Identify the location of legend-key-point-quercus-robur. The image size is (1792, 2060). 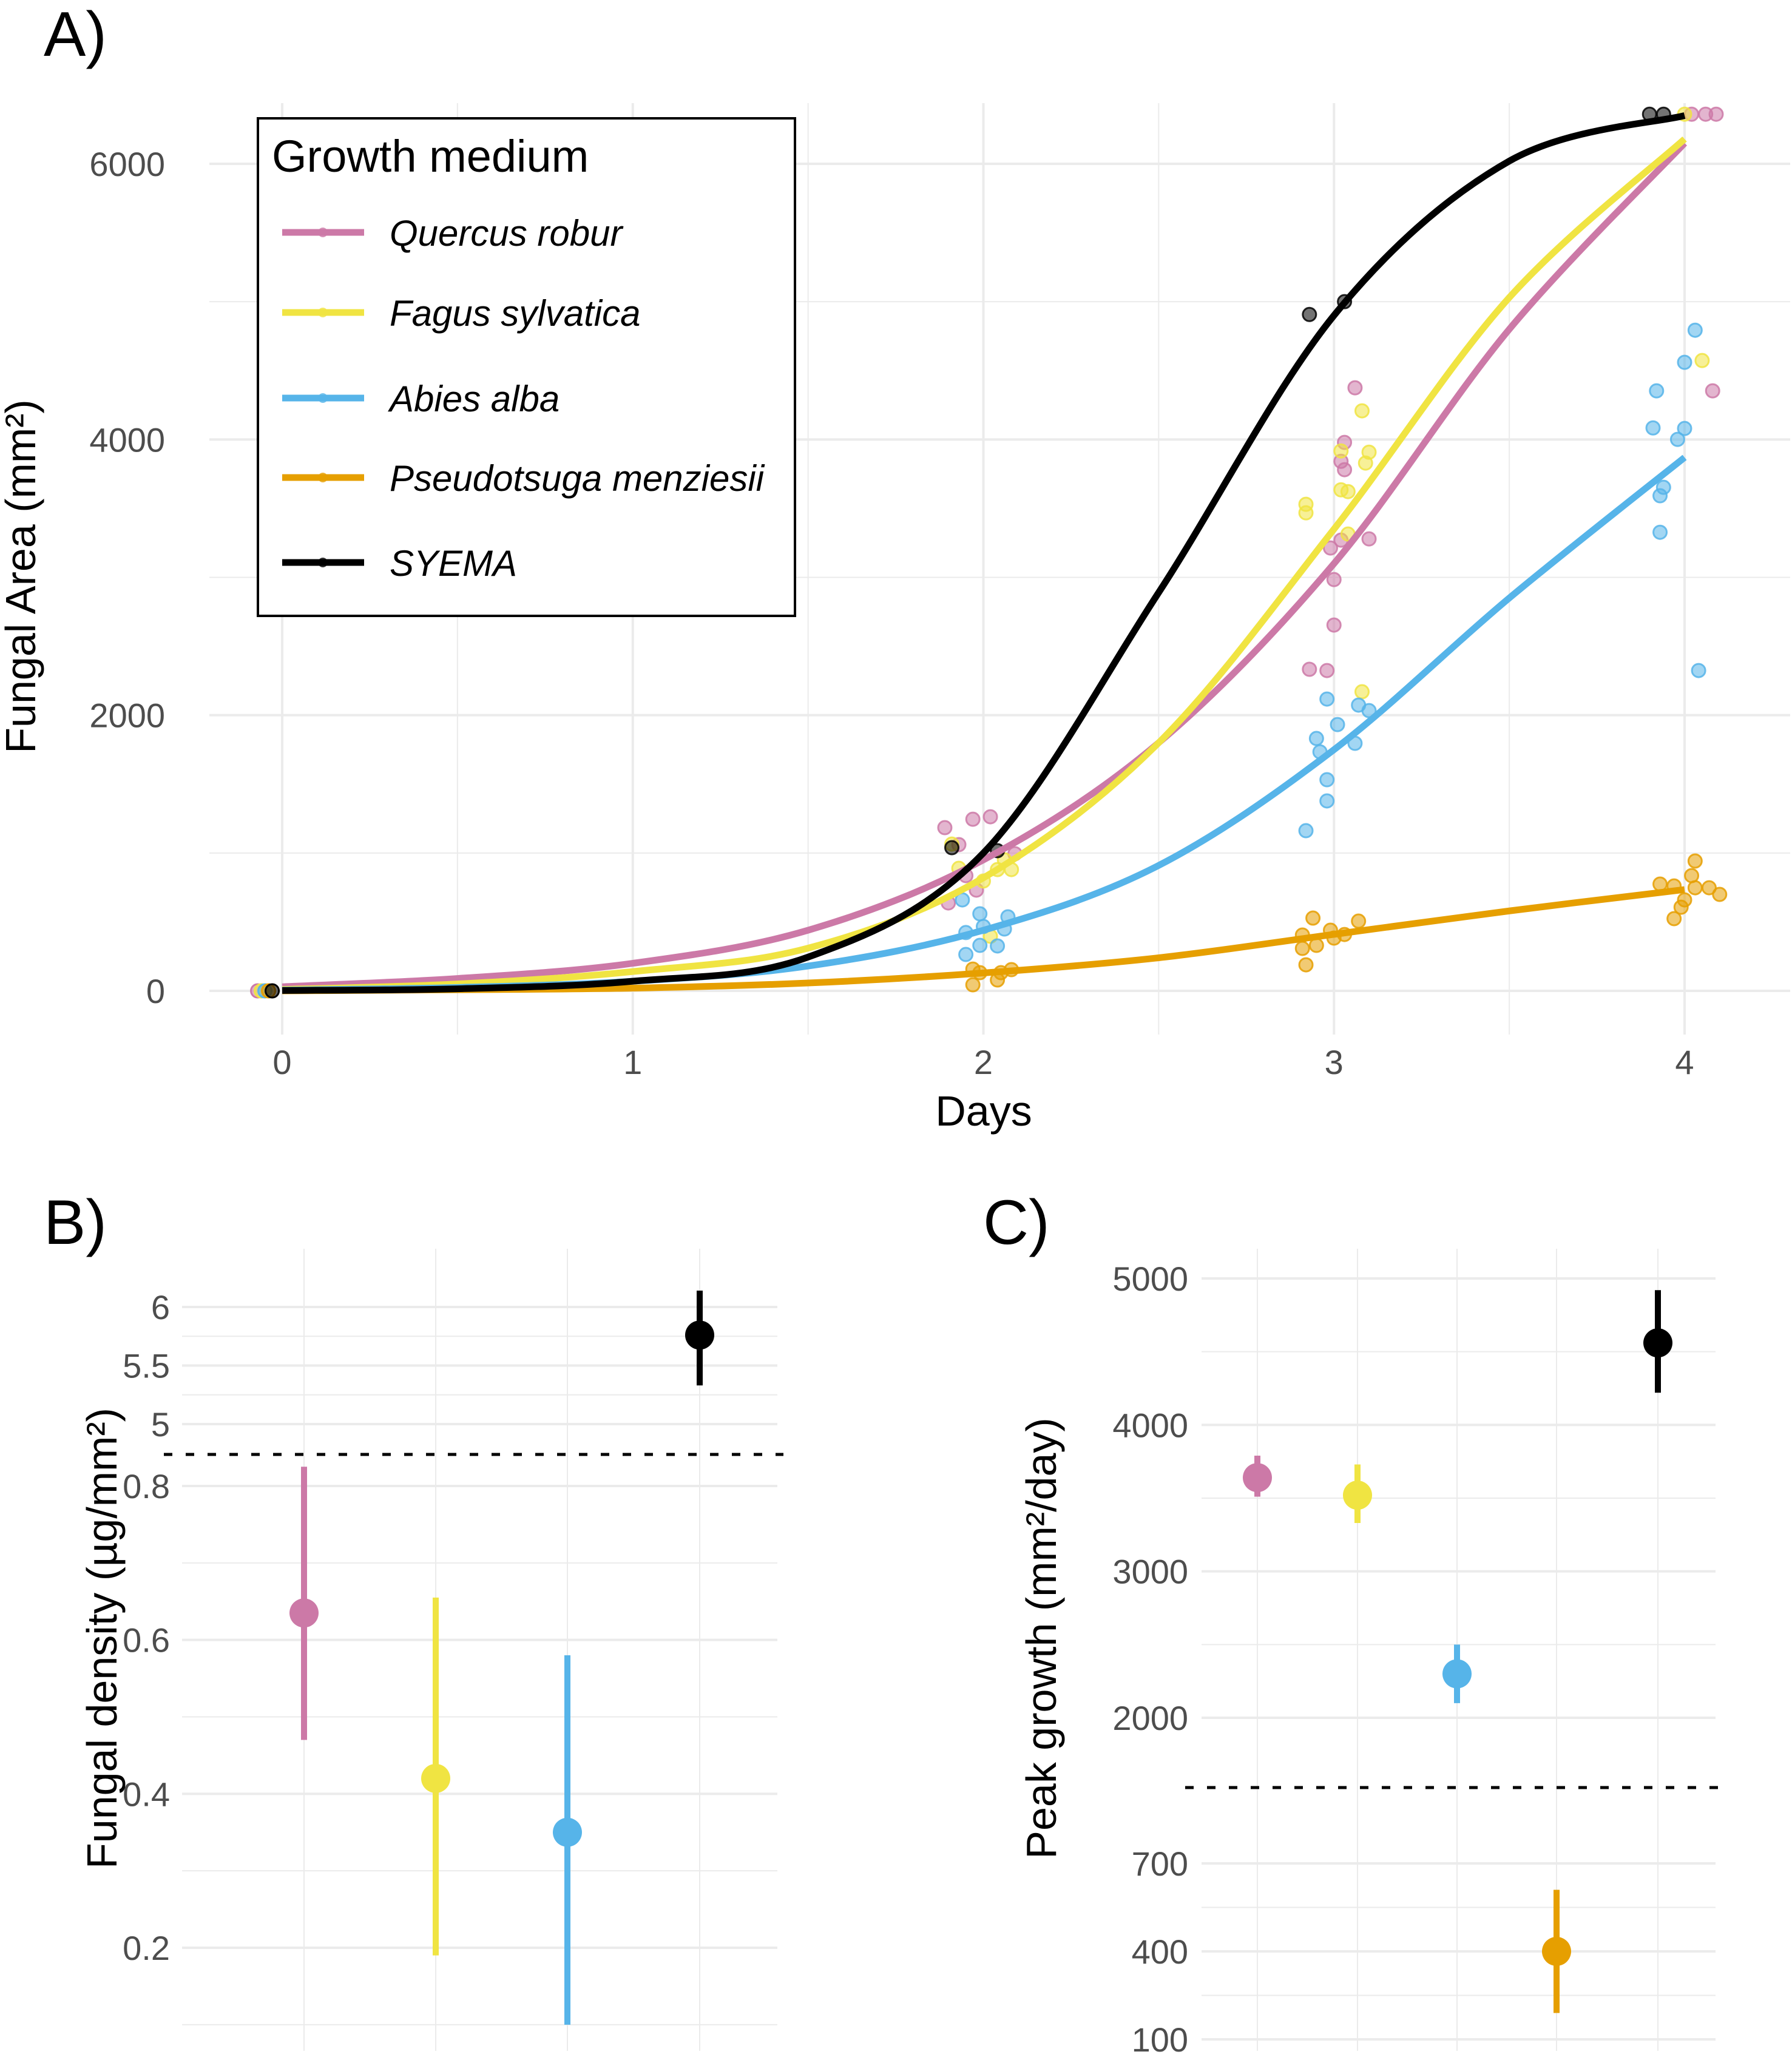
(323, 232).